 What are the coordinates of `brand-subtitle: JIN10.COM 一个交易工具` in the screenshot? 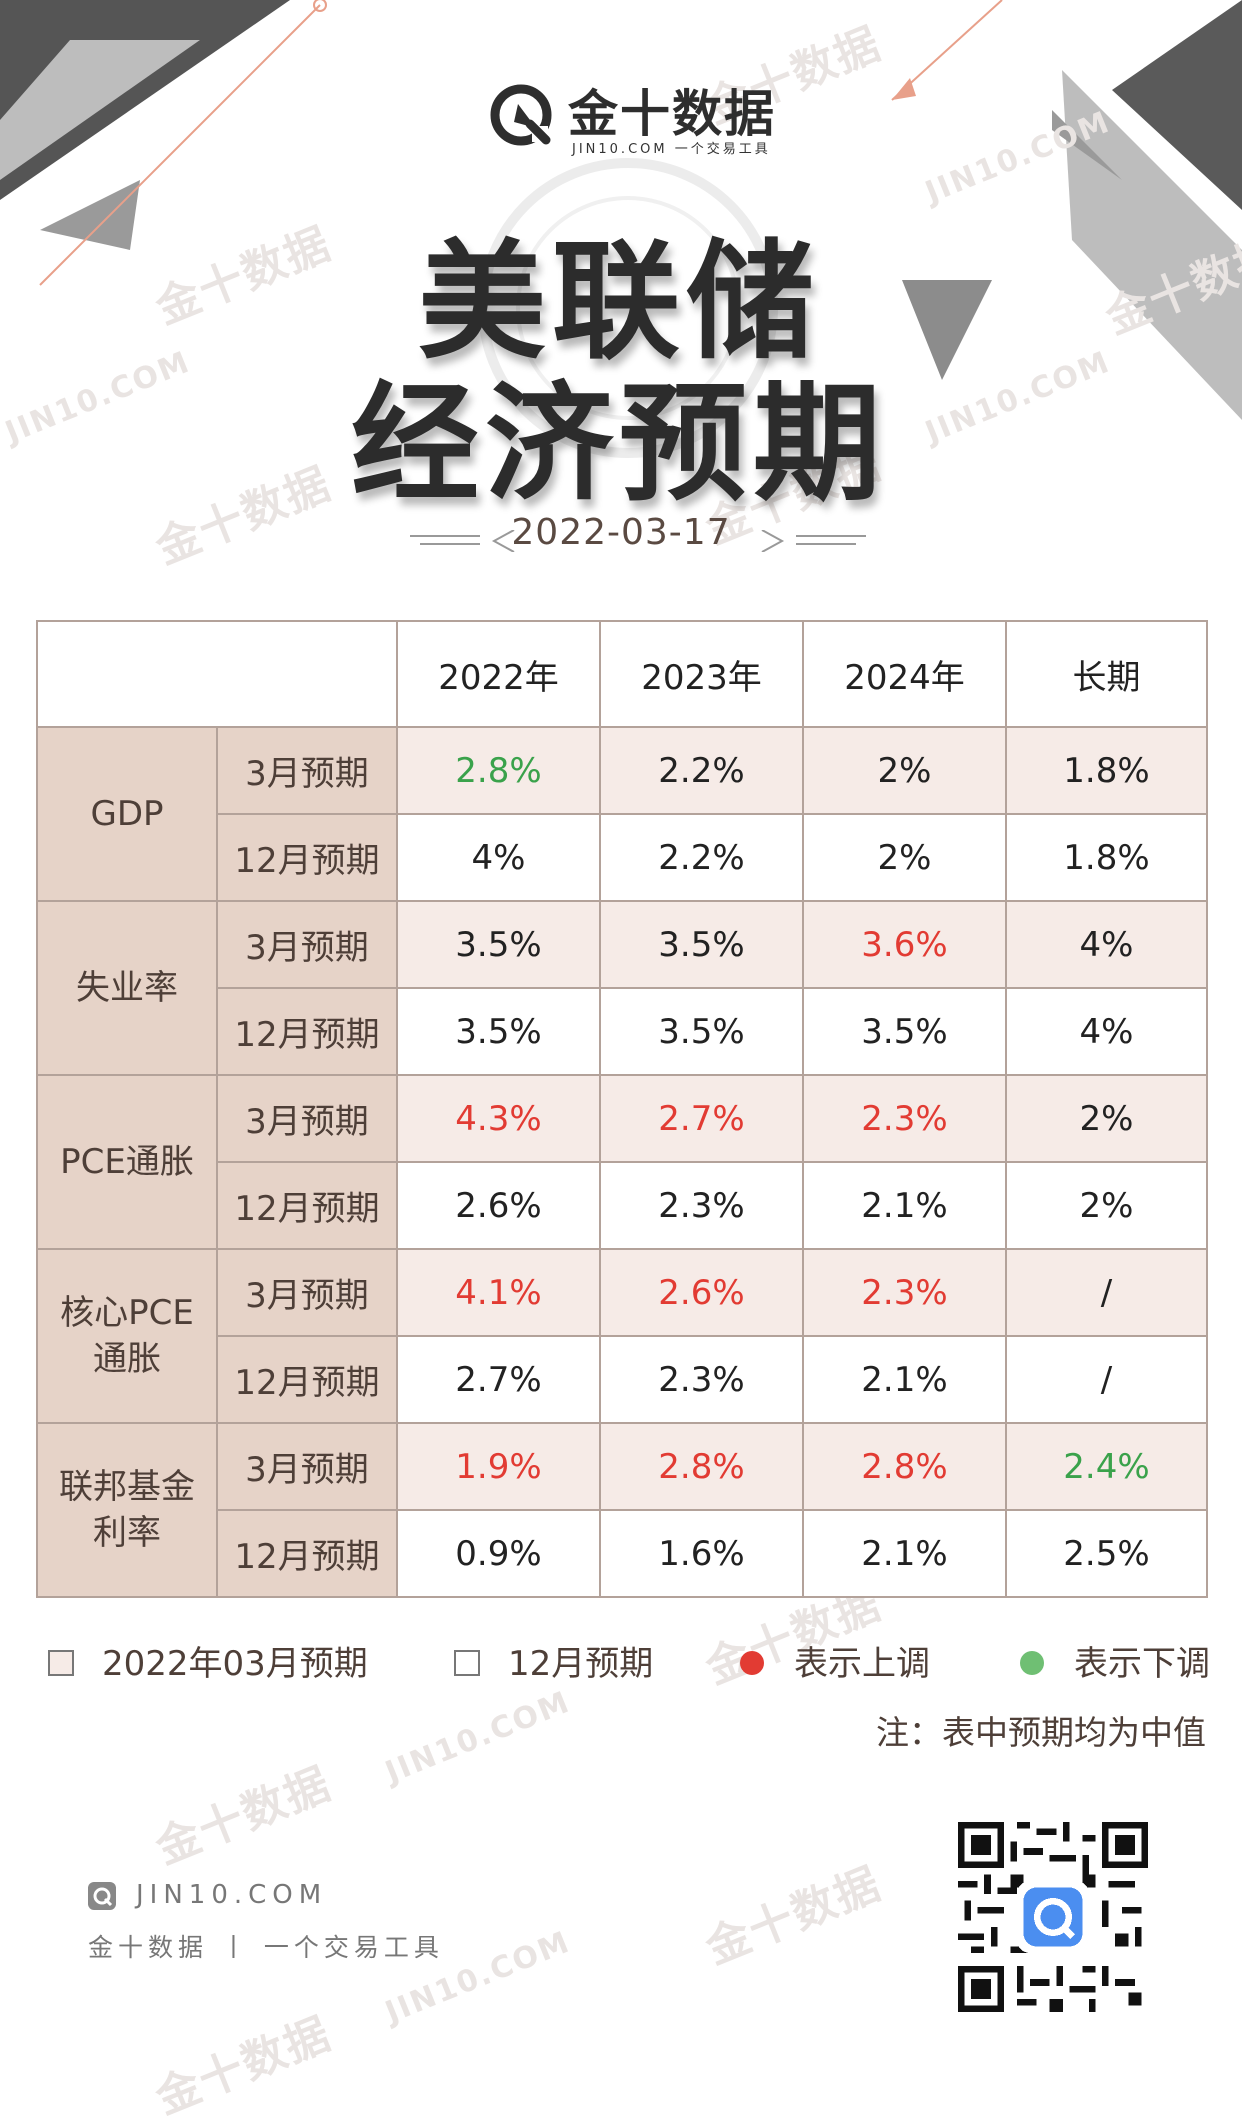 It's located at (671, 149).